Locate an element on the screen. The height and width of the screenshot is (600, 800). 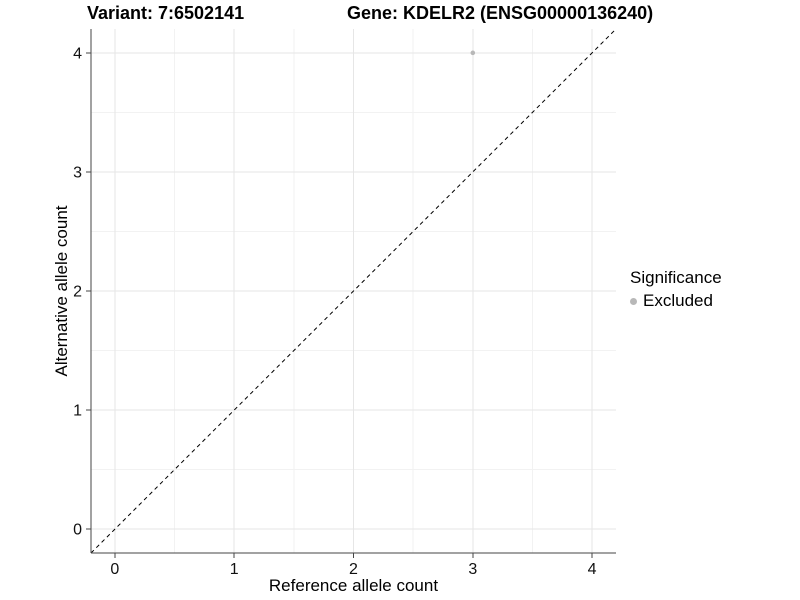
x-tick-label: 1 is located at coordinates (234, 569).